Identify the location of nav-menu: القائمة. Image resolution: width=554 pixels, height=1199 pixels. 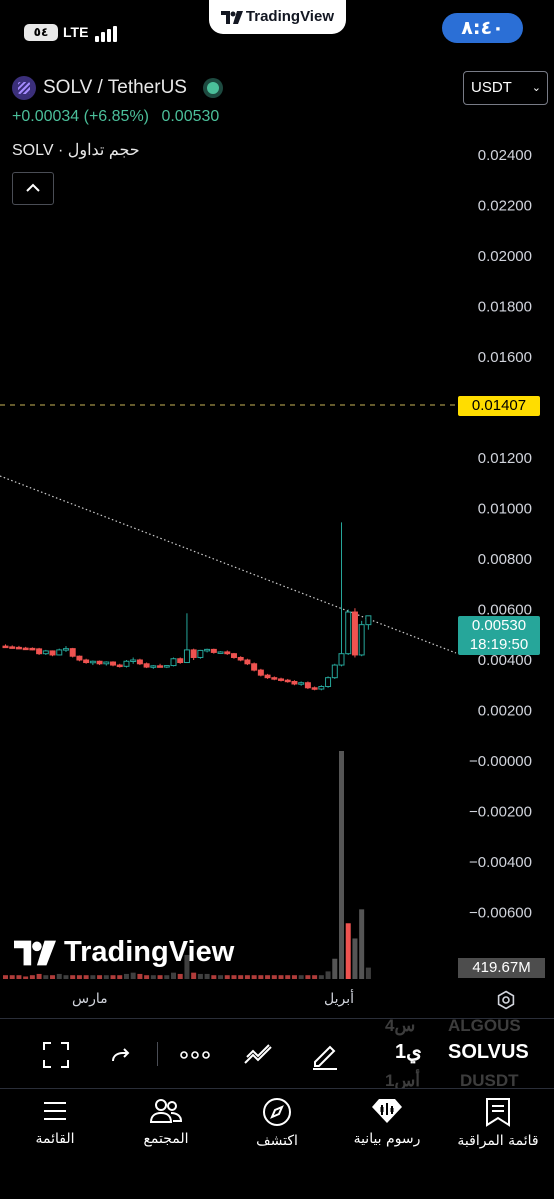
(55, 1122).